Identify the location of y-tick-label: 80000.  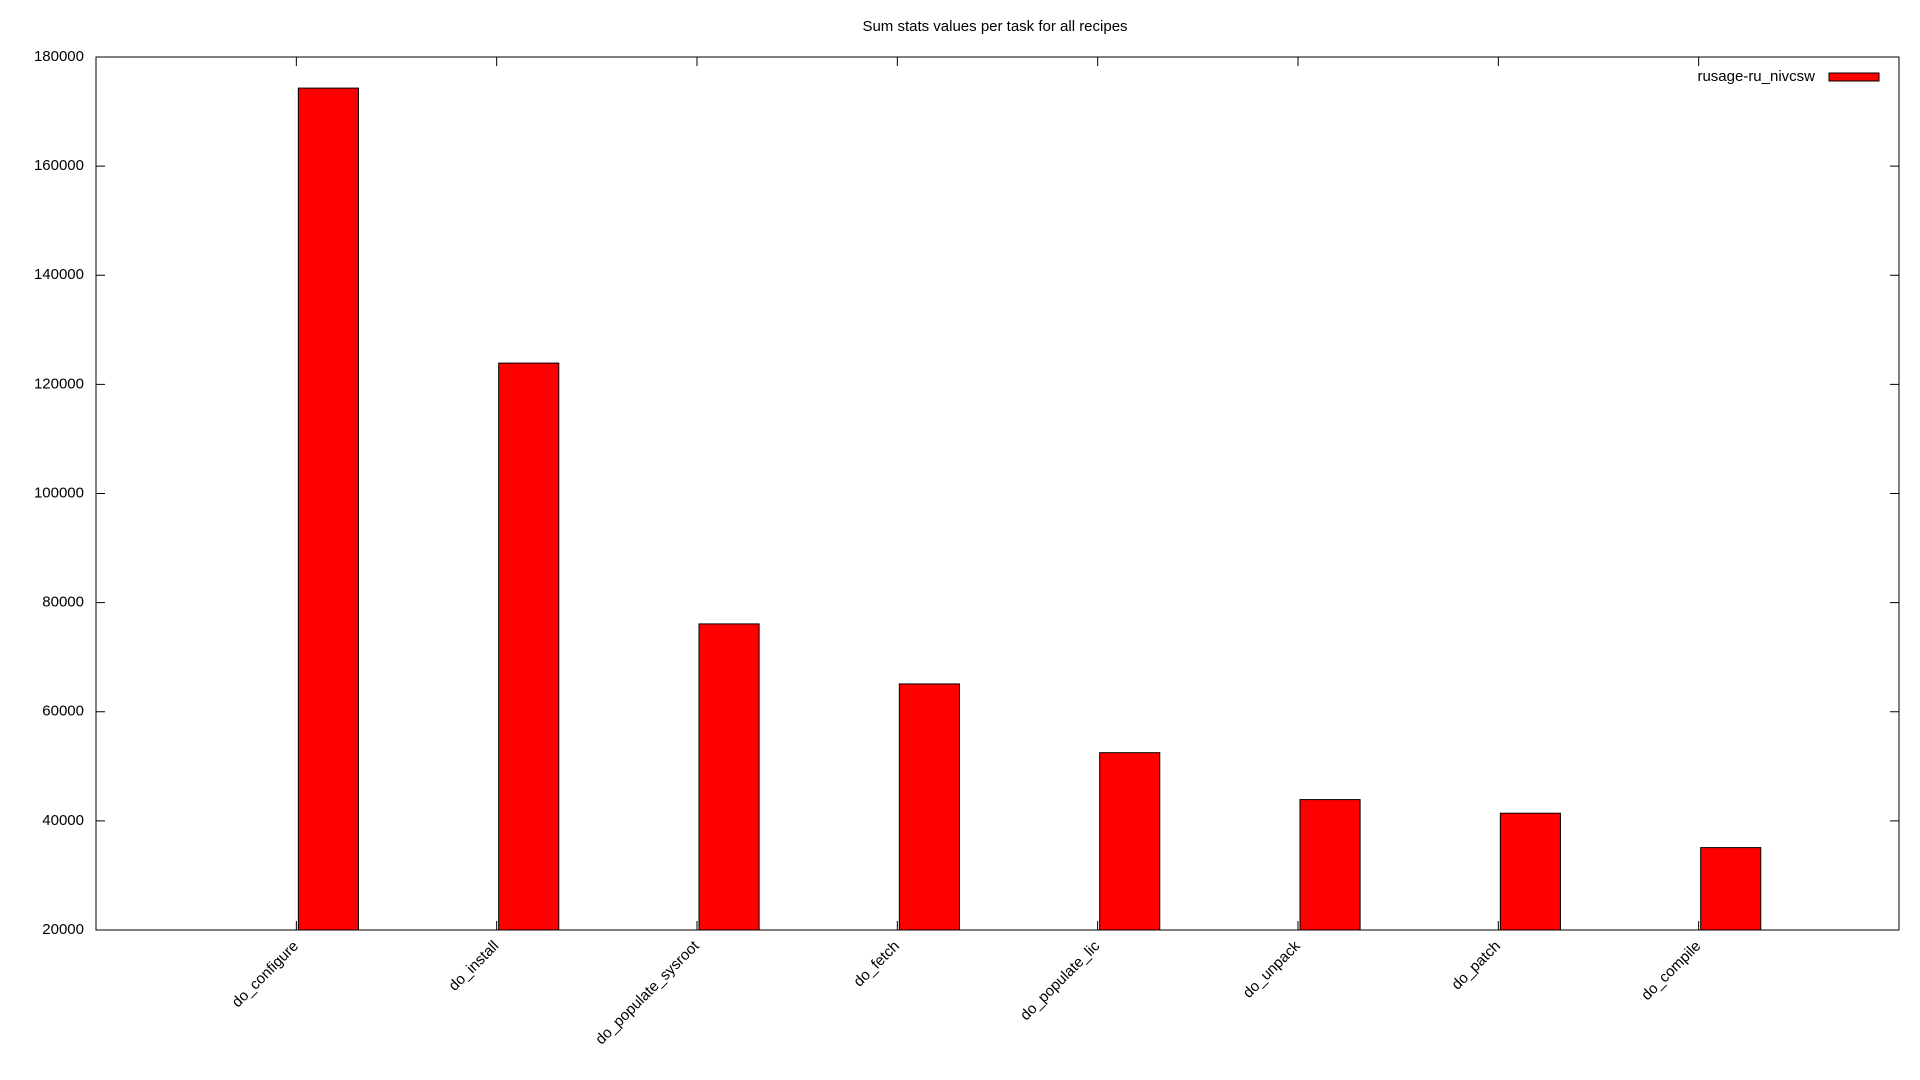
(63, 602).